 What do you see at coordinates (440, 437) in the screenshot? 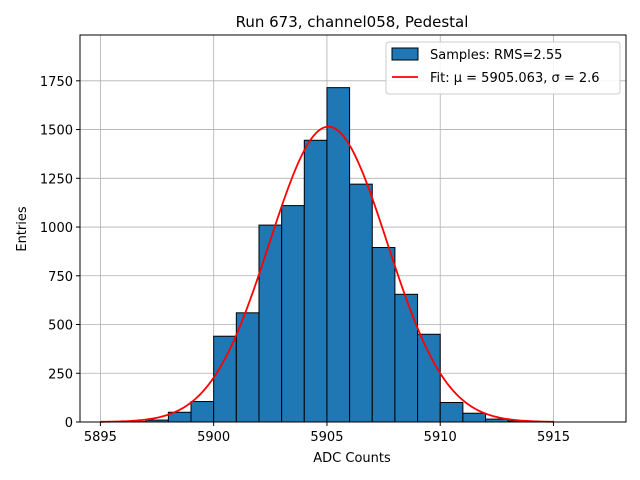
I see `x-tick-label: 5910` at bounding box center [440, 437].